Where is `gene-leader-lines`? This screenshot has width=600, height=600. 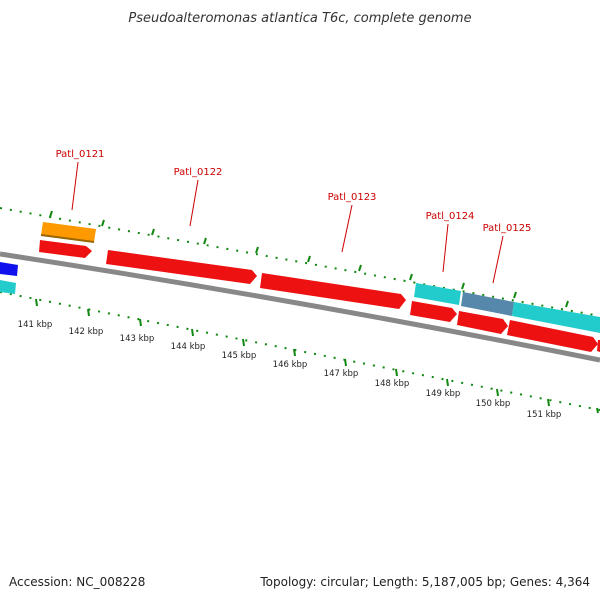 gene-leader-lines is located at coordinates (287, 222).